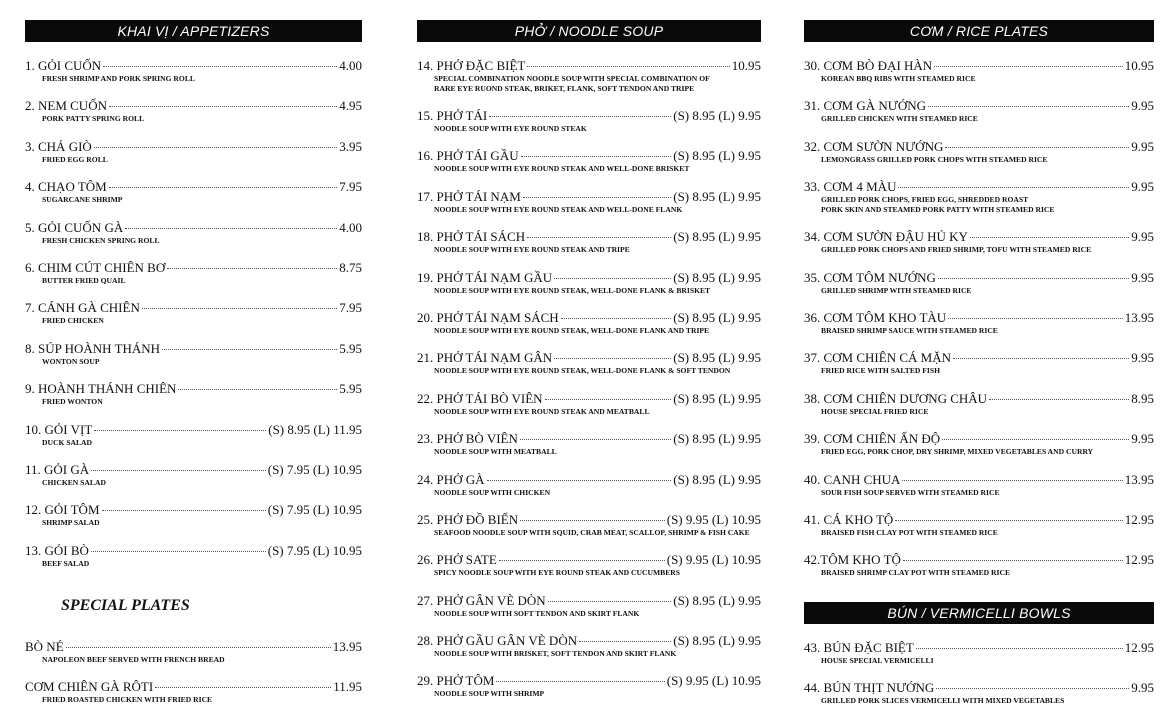  Describe the element at coordinates (468, 156) in the screenshot. I see `item-name: 16. PHỞ TÁI GẦU` at that location.